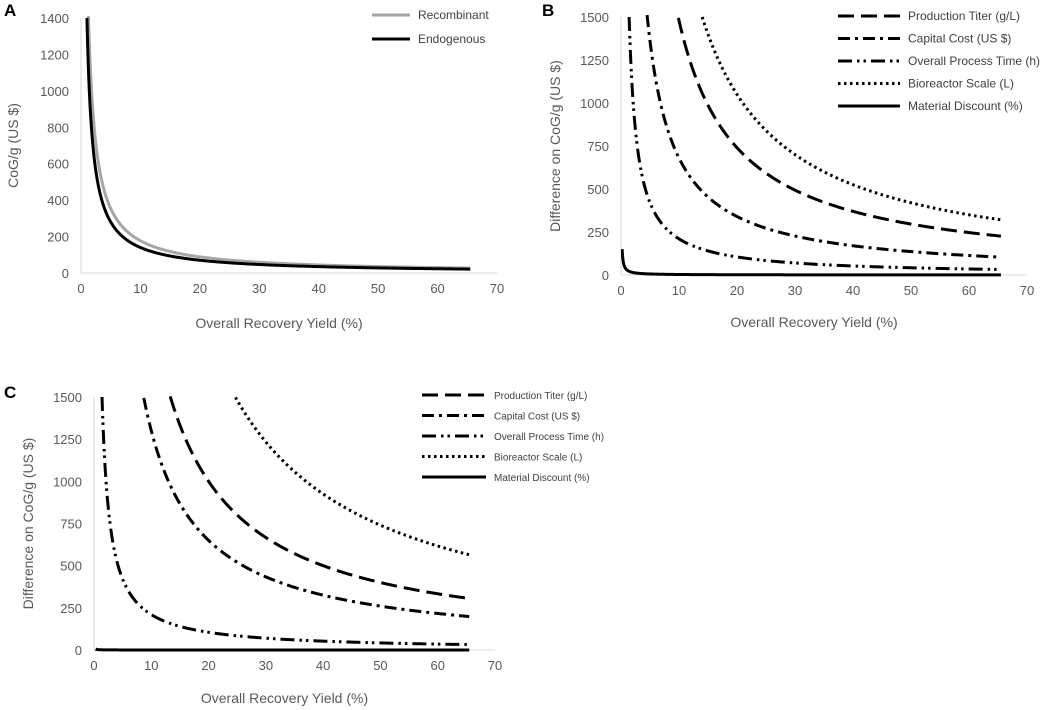 This screenshot has height=710, width=1051. What do you see at coordinates (451, 39) in the screenshot?
I see `legend-label: Endogenous` at bounding box center [451, 39].